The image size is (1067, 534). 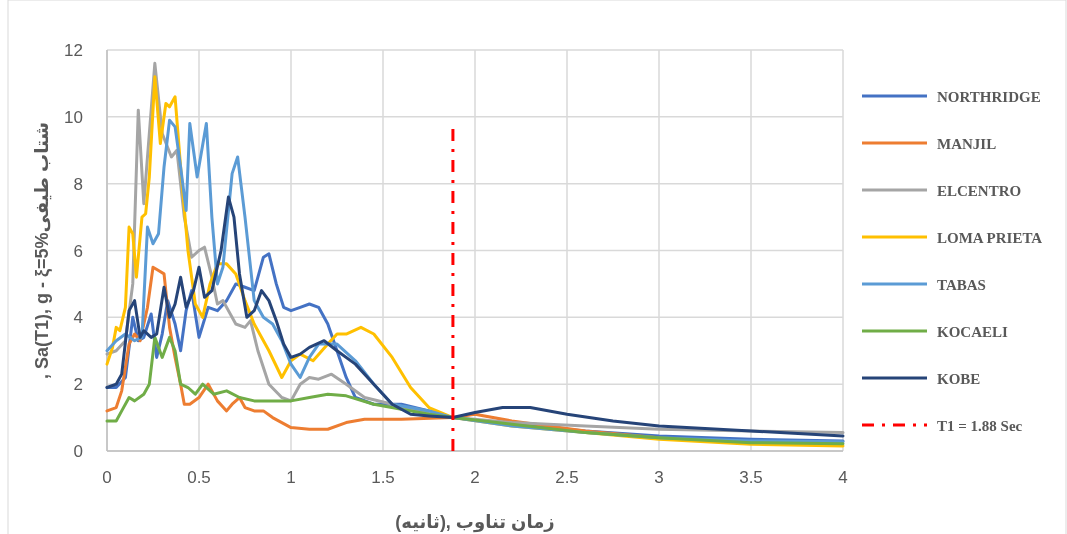 What do you see at coordinates (567, 477) in the screenshot?
I see `x-tick-label: 2.5` at bounding box center [567, 477].